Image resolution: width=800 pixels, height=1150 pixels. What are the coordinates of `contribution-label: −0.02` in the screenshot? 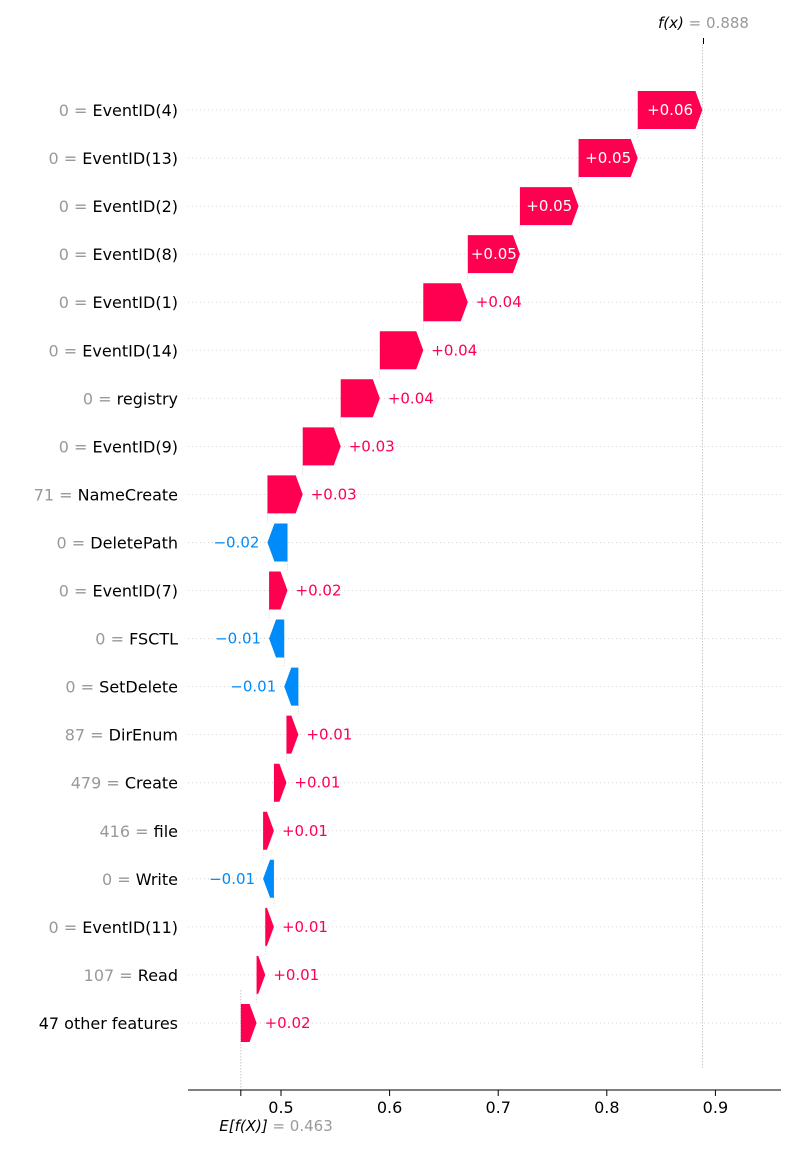 It's located at (236, 542).